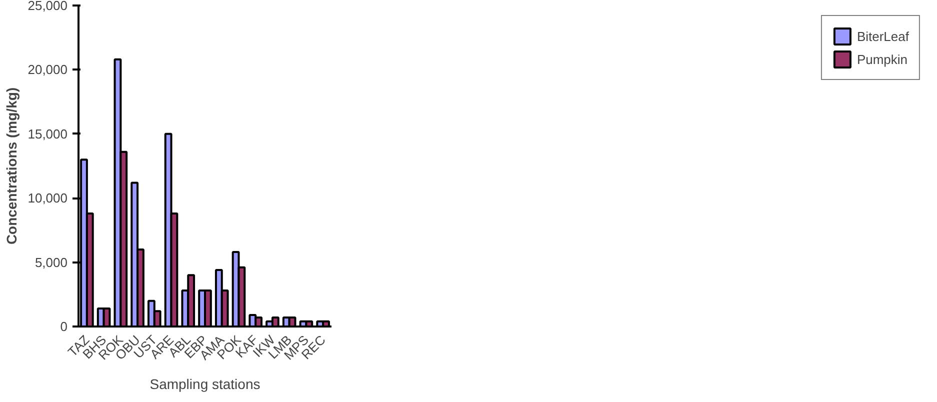  Describe the element at coordinates (48, 70) in the screenshot. I see `y-tick-label: 20,000` at that location.